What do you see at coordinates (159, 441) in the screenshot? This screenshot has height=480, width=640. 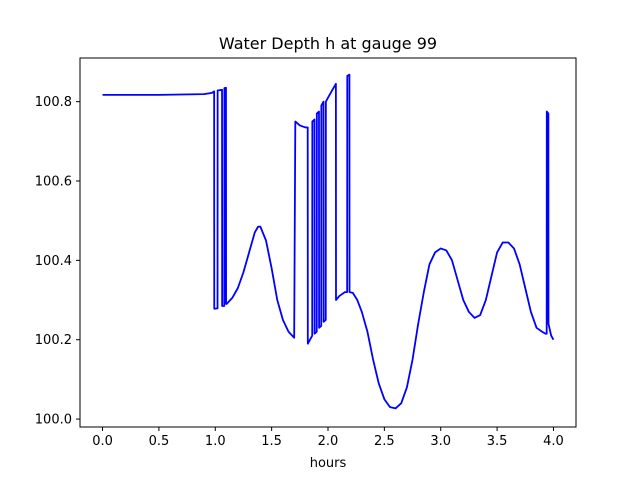 I see `x-tick-label: 0.5` at bounding box center [159, 441].